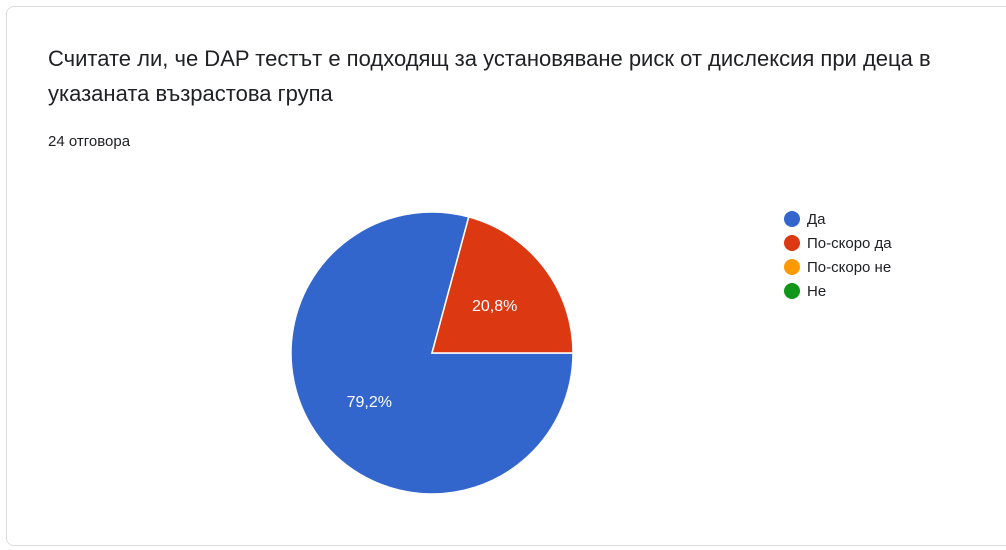 Image resolution: width=1006 pixels, height=550 pixels. What do you see at coordinates (792, 267) in the screenshot?
I see `legend-swatch-po-skoro-ne` at bounding box center [792, 267].